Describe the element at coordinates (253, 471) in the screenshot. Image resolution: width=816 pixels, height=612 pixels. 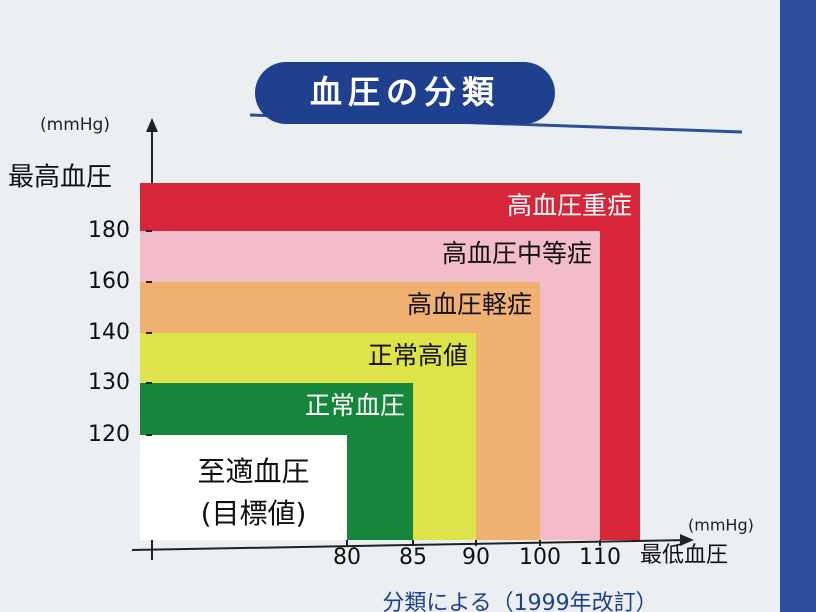
I see `region-label: 至適血圧` at that location.